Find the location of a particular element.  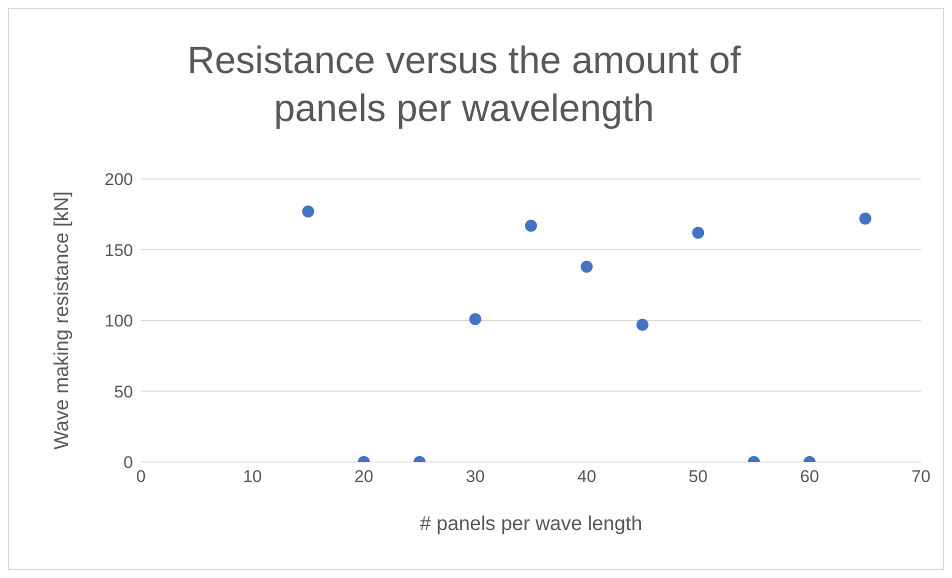

x-tick-label: 70 is located at coordinates (921, 476).